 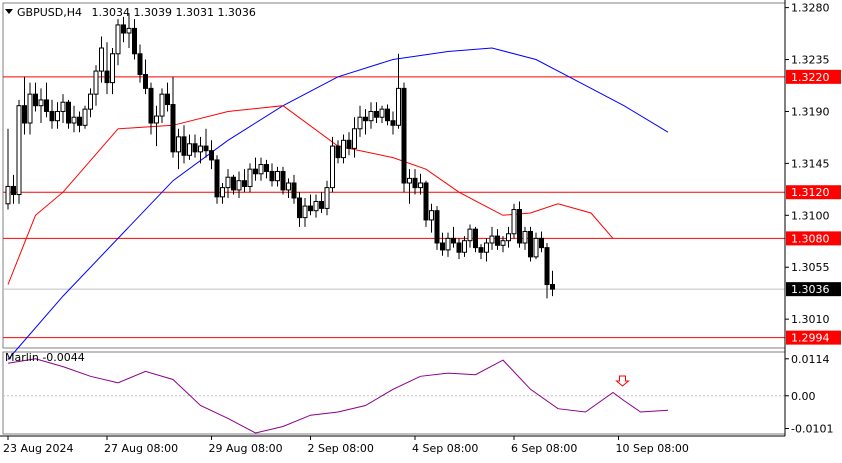 I want to click on collapse-triangle-icon, so click(x=9, y=11).